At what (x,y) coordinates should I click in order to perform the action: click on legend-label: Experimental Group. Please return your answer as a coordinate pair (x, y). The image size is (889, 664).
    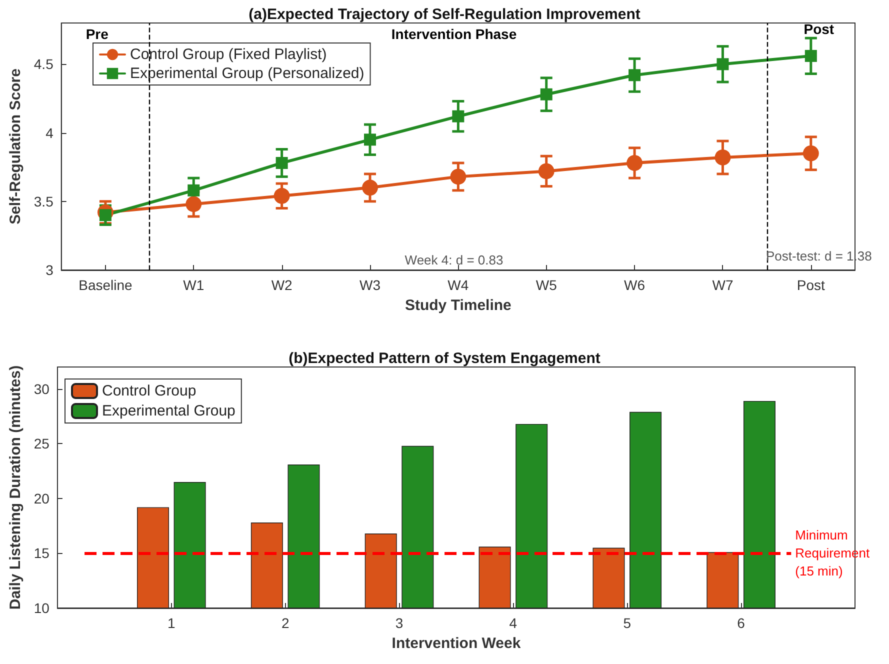
    Looking at the image, I should click on (169, 411).